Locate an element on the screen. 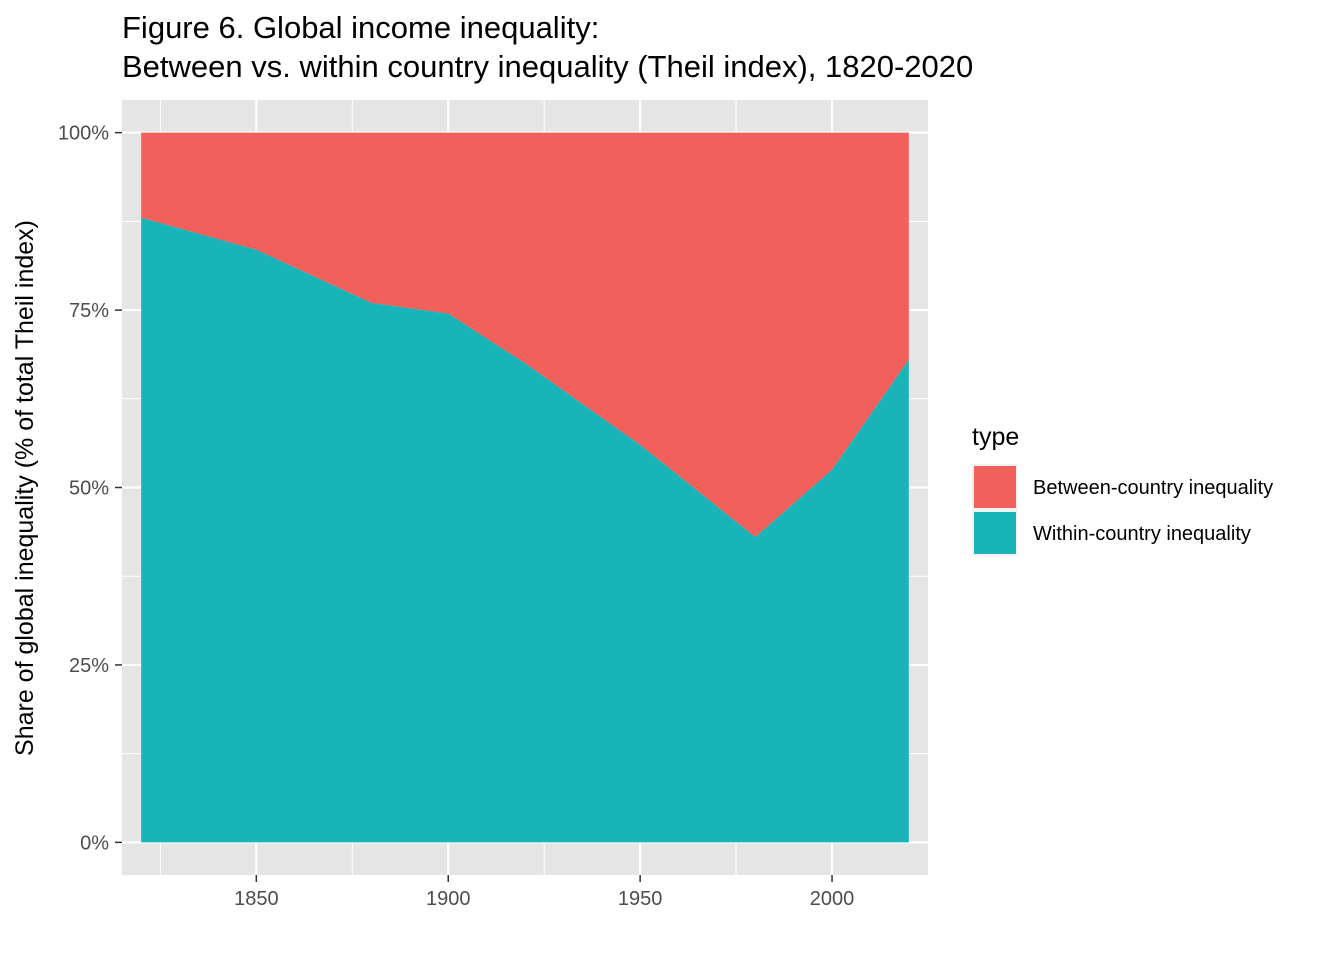 This screenshot has height=960, width=1344. x-axis: 1850 1900 1950 2000 is located at coordinates (544, 892).